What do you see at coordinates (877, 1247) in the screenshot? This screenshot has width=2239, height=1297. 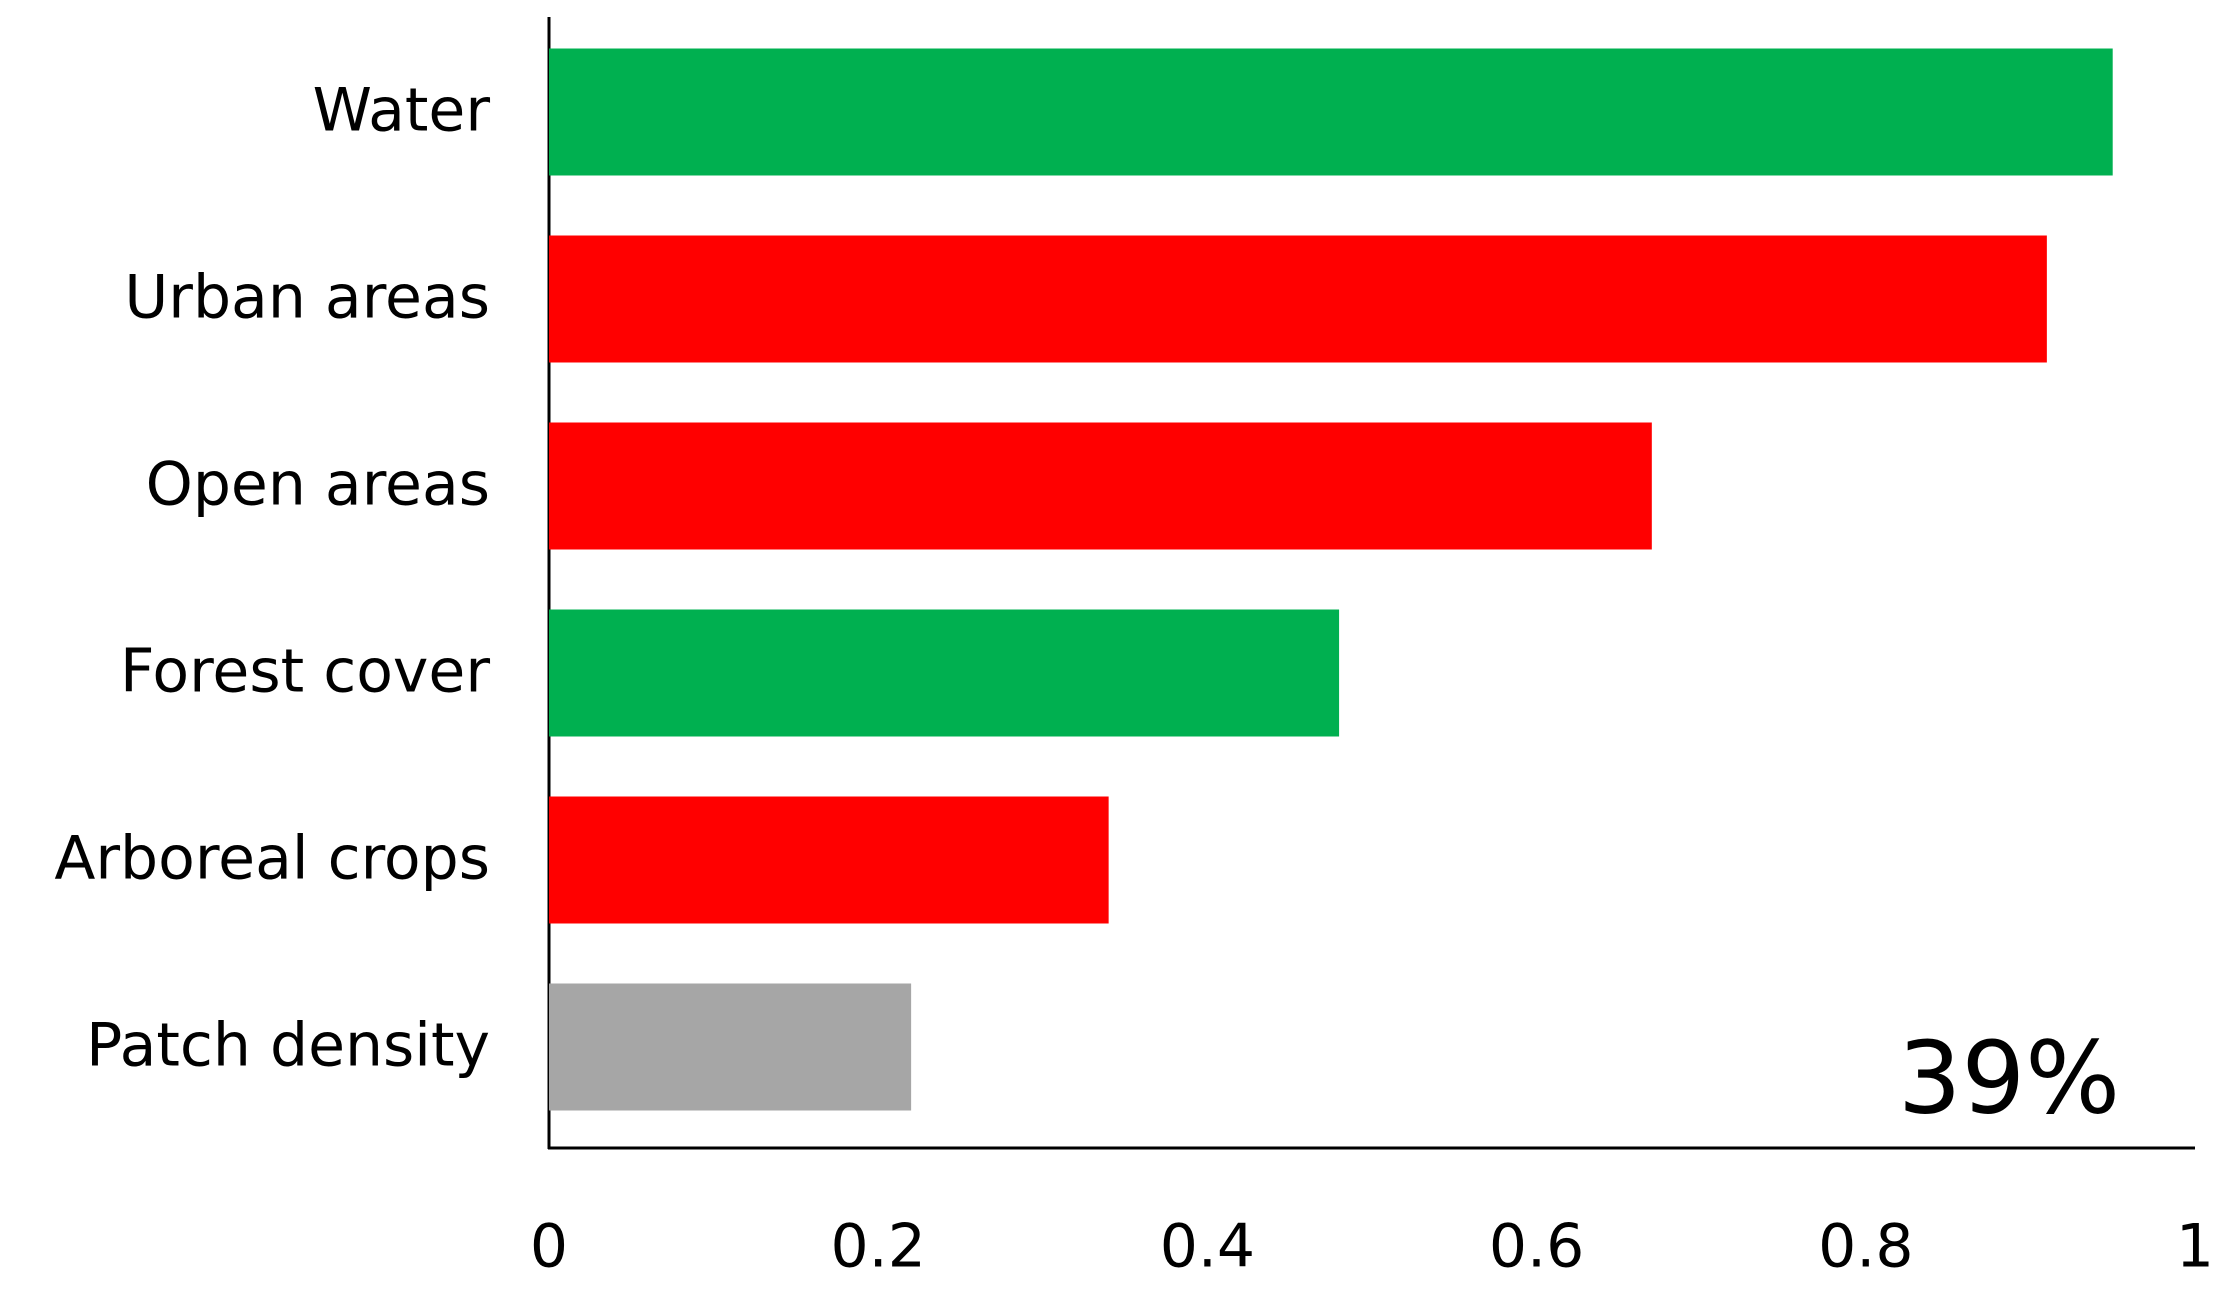 I see `x-tick-label: 0.2` at bounding box center [877, 1247].